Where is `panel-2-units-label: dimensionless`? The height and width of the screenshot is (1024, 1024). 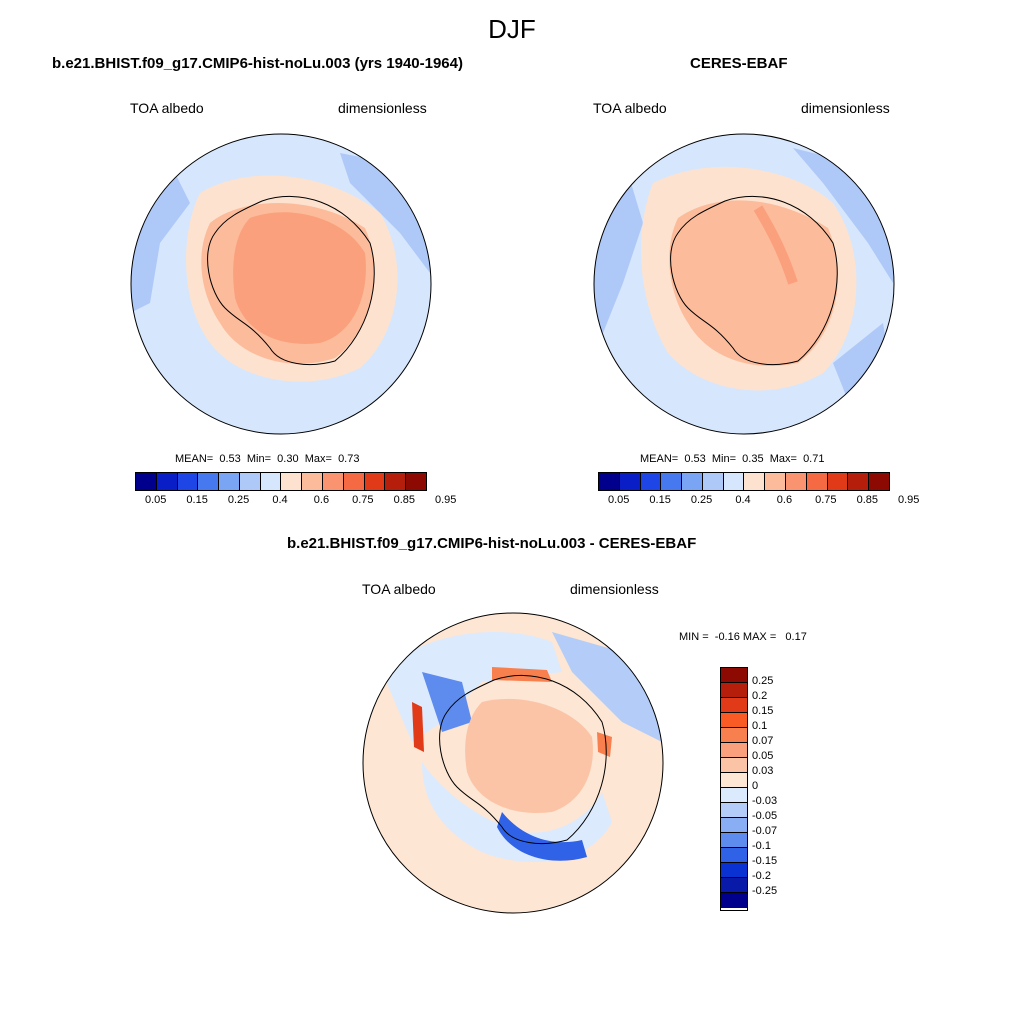 panel-2-units-label: dimensionless is located at coordinates (845, 108).